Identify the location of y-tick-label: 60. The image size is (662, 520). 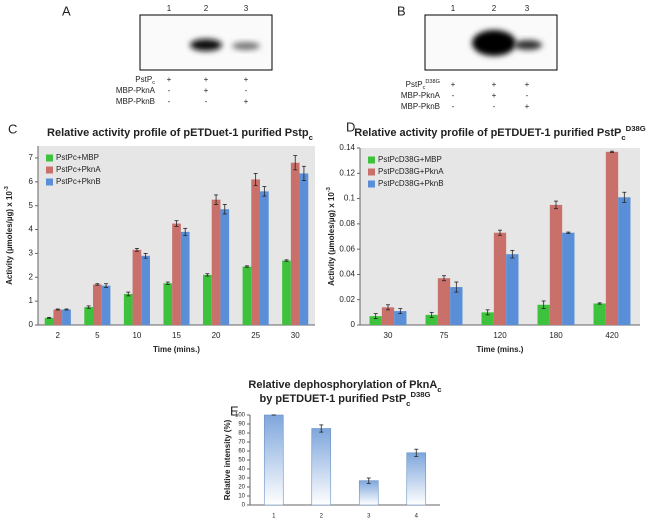
(241, 452).